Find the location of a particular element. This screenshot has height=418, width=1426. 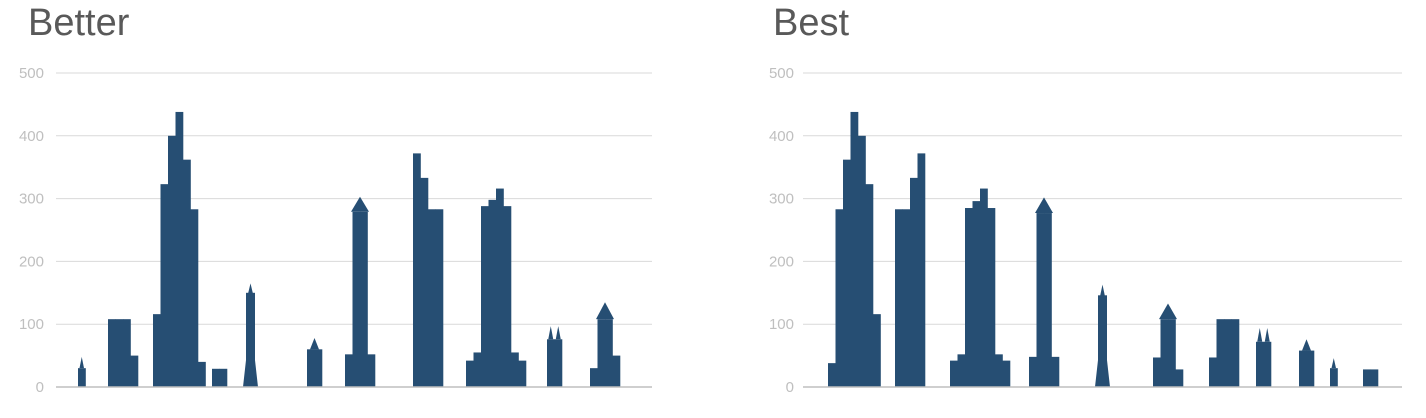

chart-title: Better is located at coordinates (79, 23).